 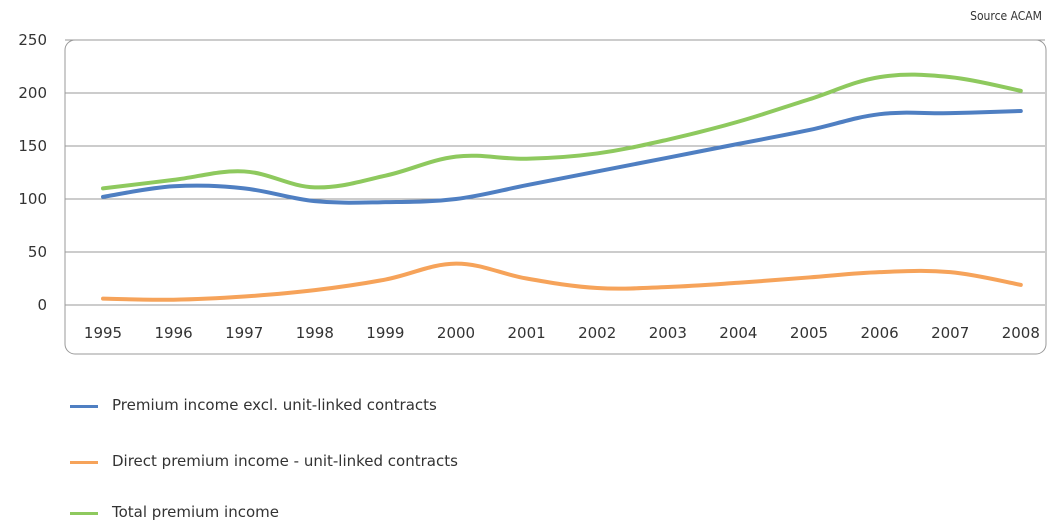 What do you see at coordinates (32, 93) in the screenshot?
I see `y-tick-label: 200` at bounding box center [32, 93].